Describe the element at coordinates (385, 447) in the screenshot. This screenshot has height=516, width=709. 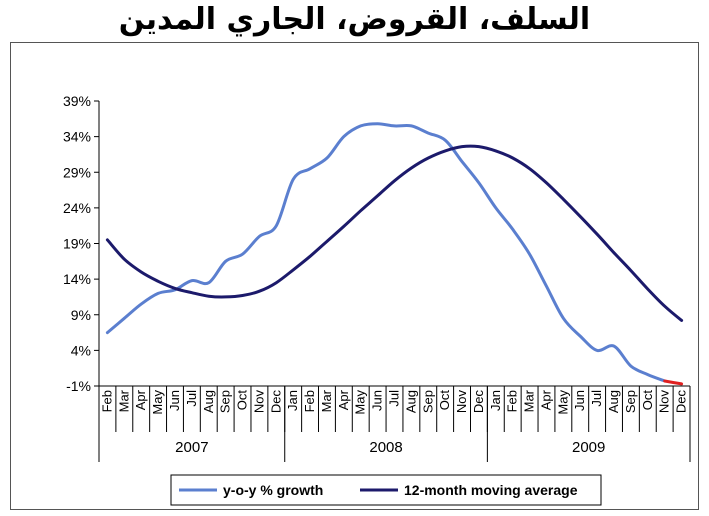
I see `year-label: 2008` at that location.